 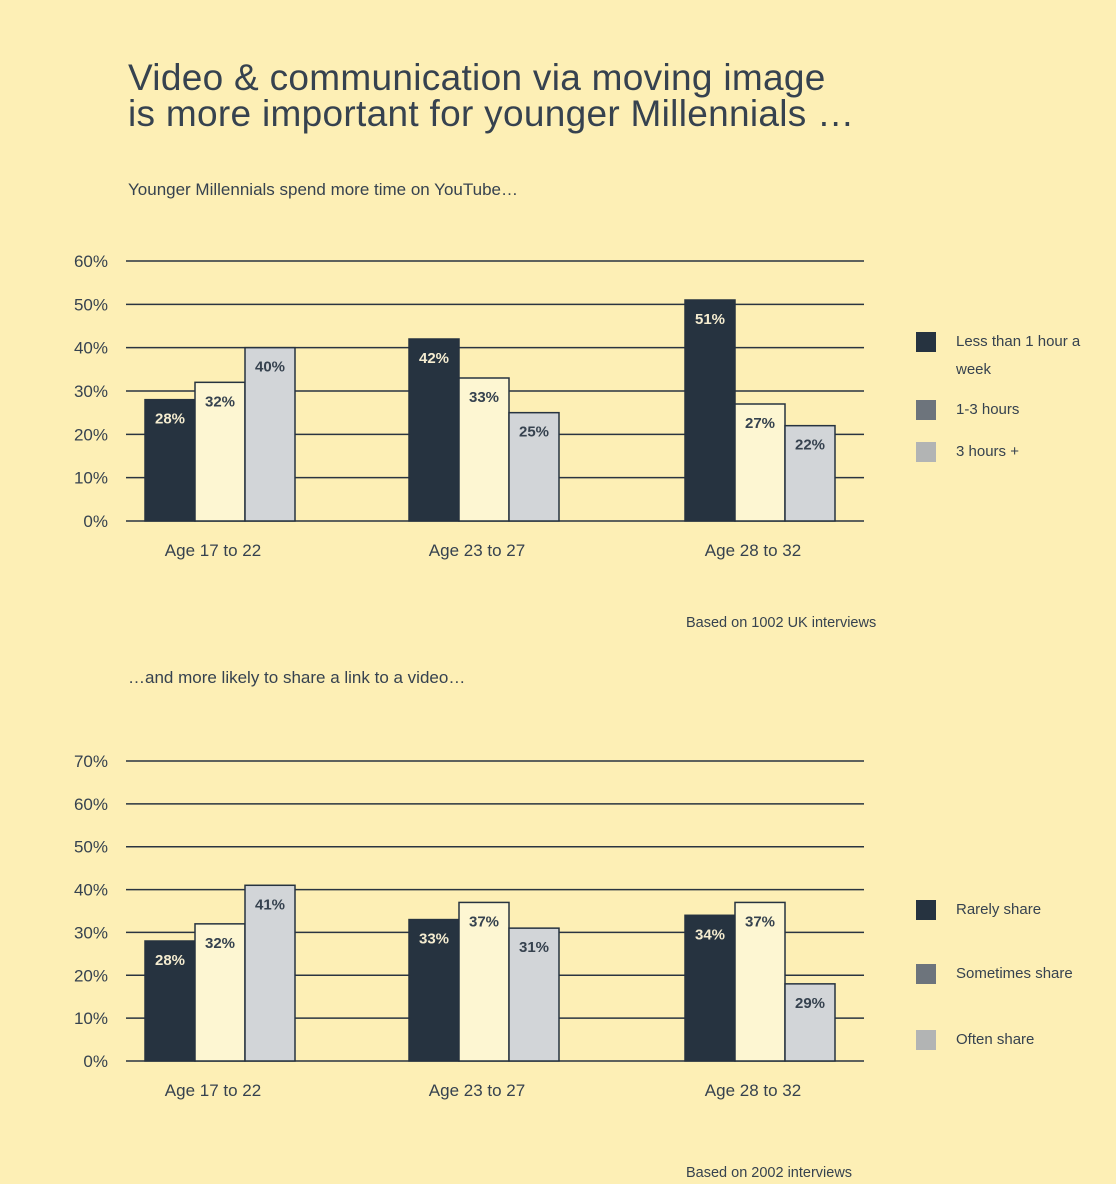 I want to click on data-label: 34%, so click(x=710, y=934).